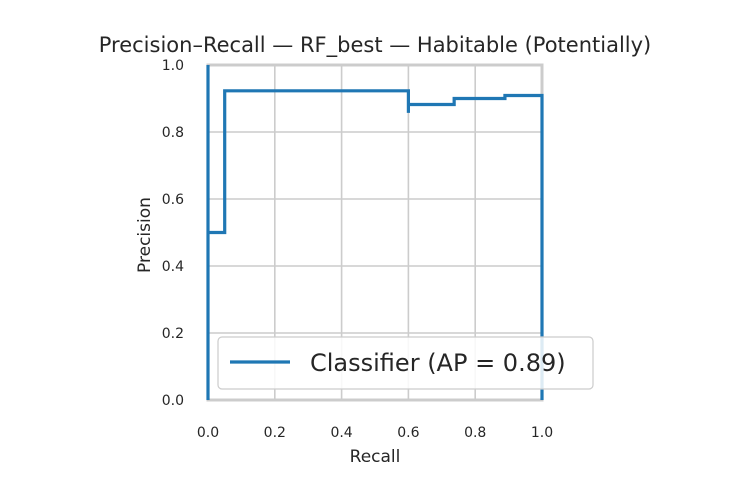 The width and height of the screenshot is (750, 504). I want to click on legend: Classifier (AP = 0.89), so click(405, 363).